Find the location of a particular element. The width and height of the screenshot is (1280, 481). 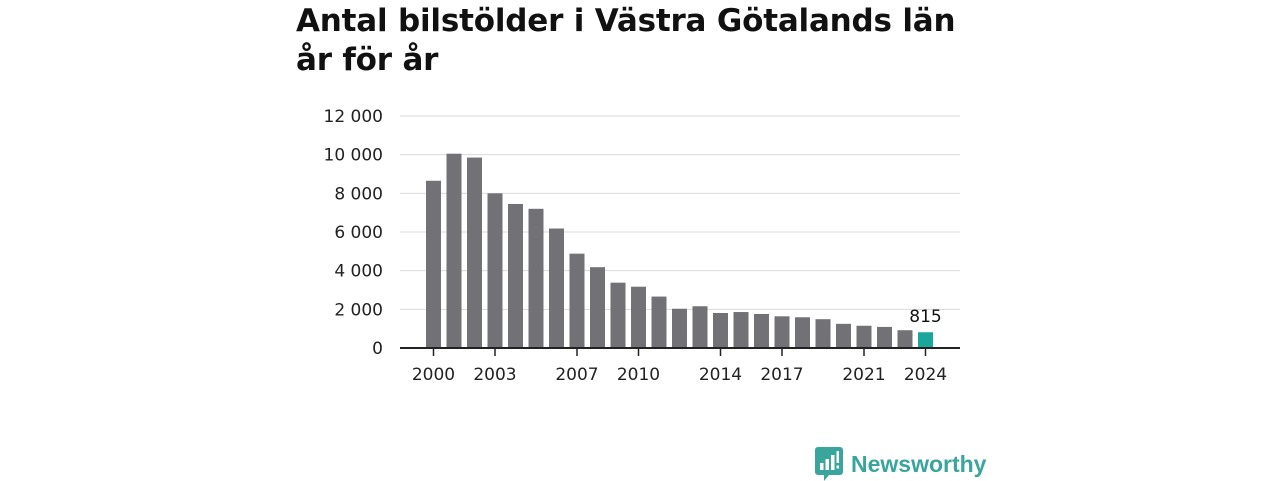

data-label-2024: 815 is located at coordinates (925, 317).